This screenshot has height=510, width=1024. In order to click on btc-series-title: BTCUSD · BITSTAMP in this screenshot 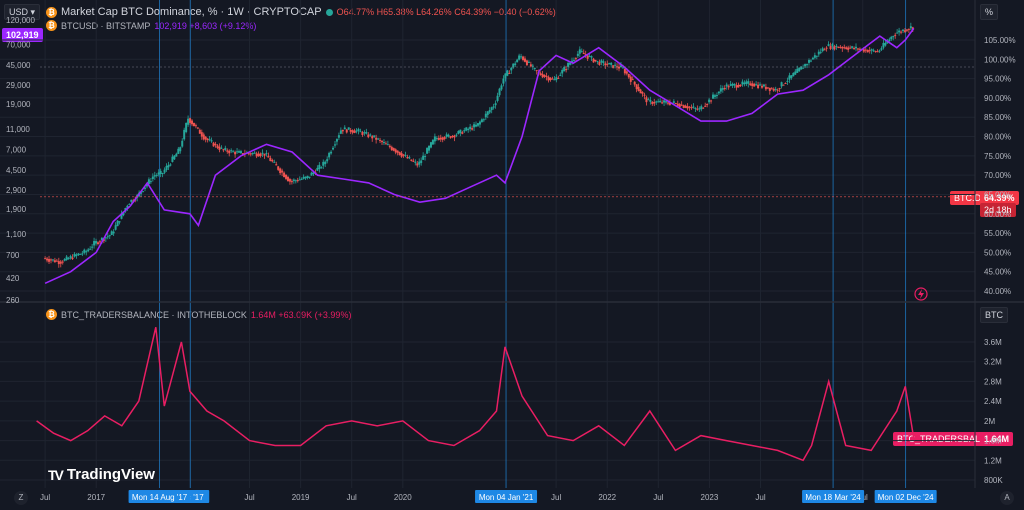, I will do `click(106, 25)`.